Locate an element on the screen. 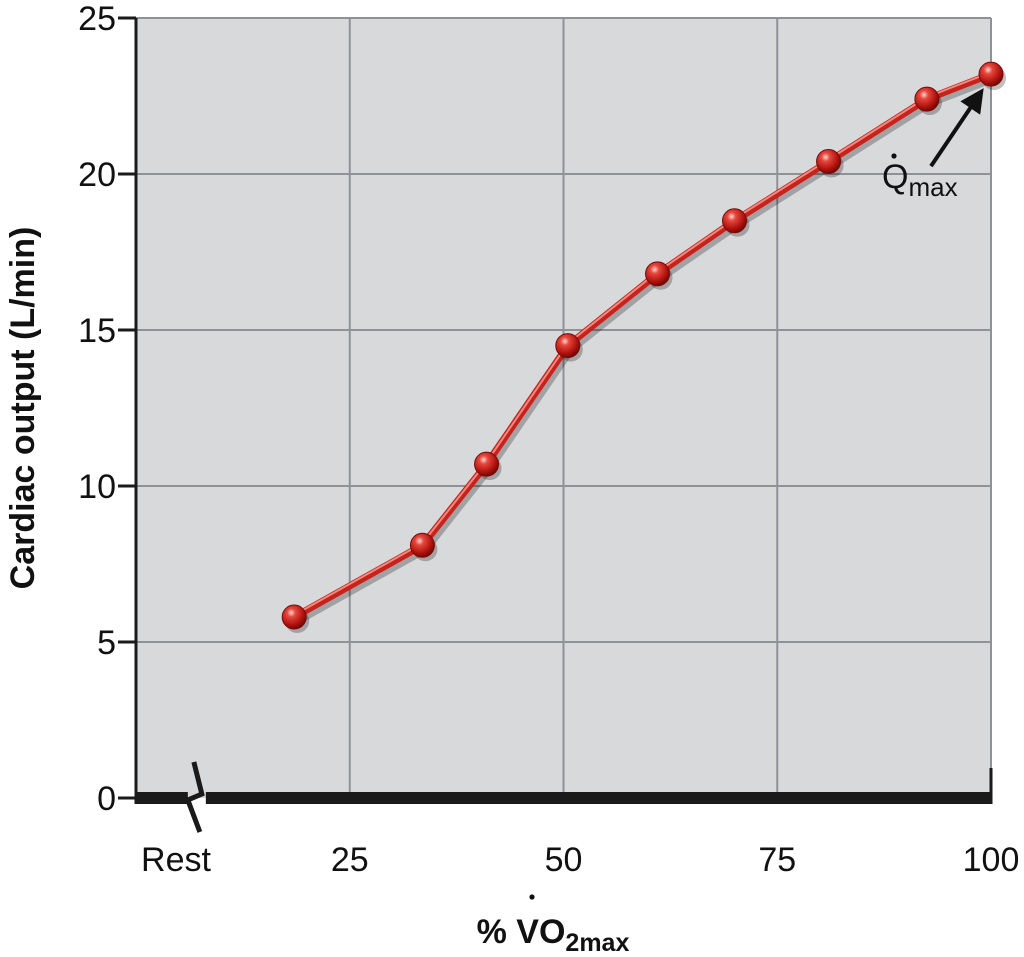 The height and width of the screenshot is (957, 1024). annotation-label: Qmax is located at coordinates (920, 180).